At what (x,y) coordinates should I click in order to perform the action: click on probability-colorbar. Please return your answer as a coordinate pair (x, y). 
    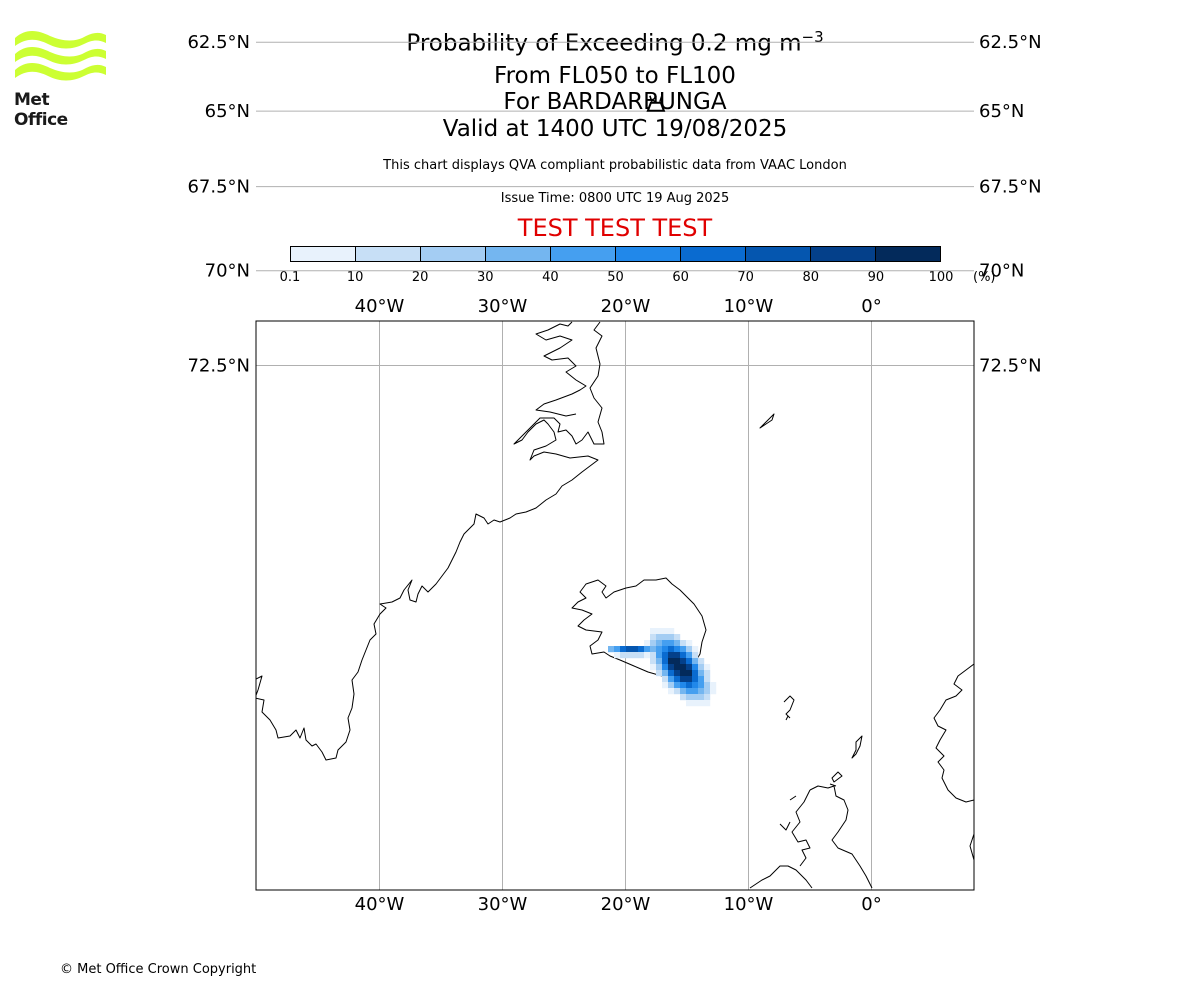
    Looking at the image, I should click on (615, 254).